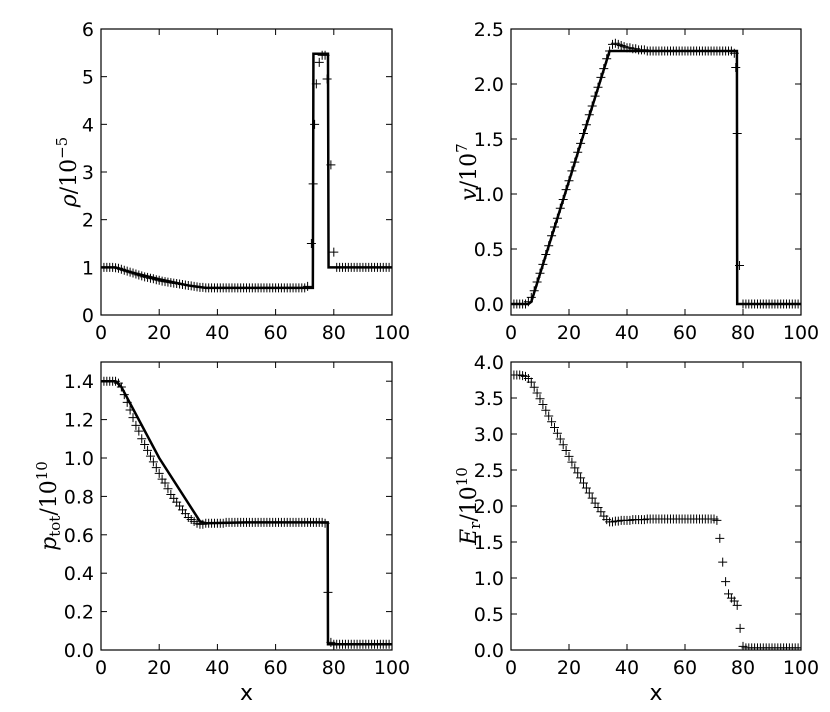 This screenshot has height=712, width=830. Describe the element at coordinates (743, 668) in the screenshot. I see `panel-4-xtick-label: 80` at that location.